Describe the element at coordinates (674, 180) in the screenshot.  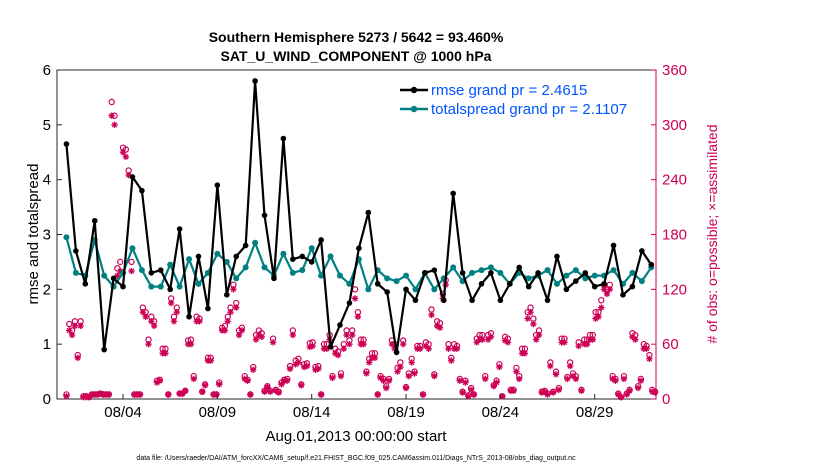
I see `y-right-tick-label: 240` at that location.